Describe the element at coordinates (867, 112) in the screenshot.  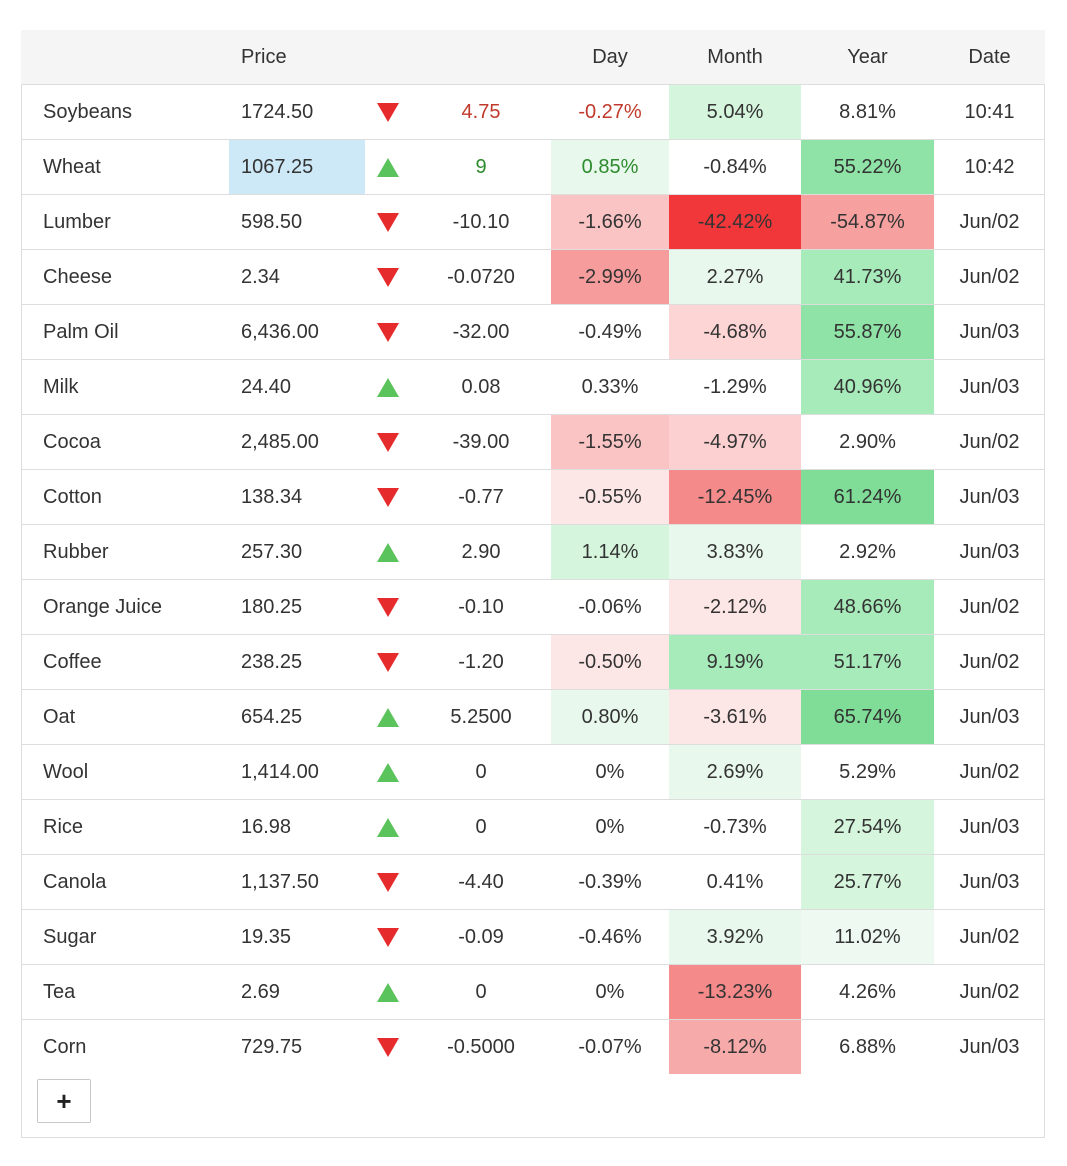
I see `cell-year: 8.81%` at that location.